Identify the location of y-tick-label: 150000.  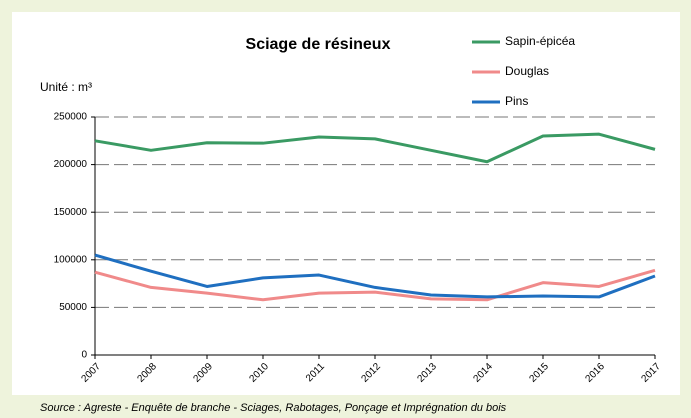
(71, 212).